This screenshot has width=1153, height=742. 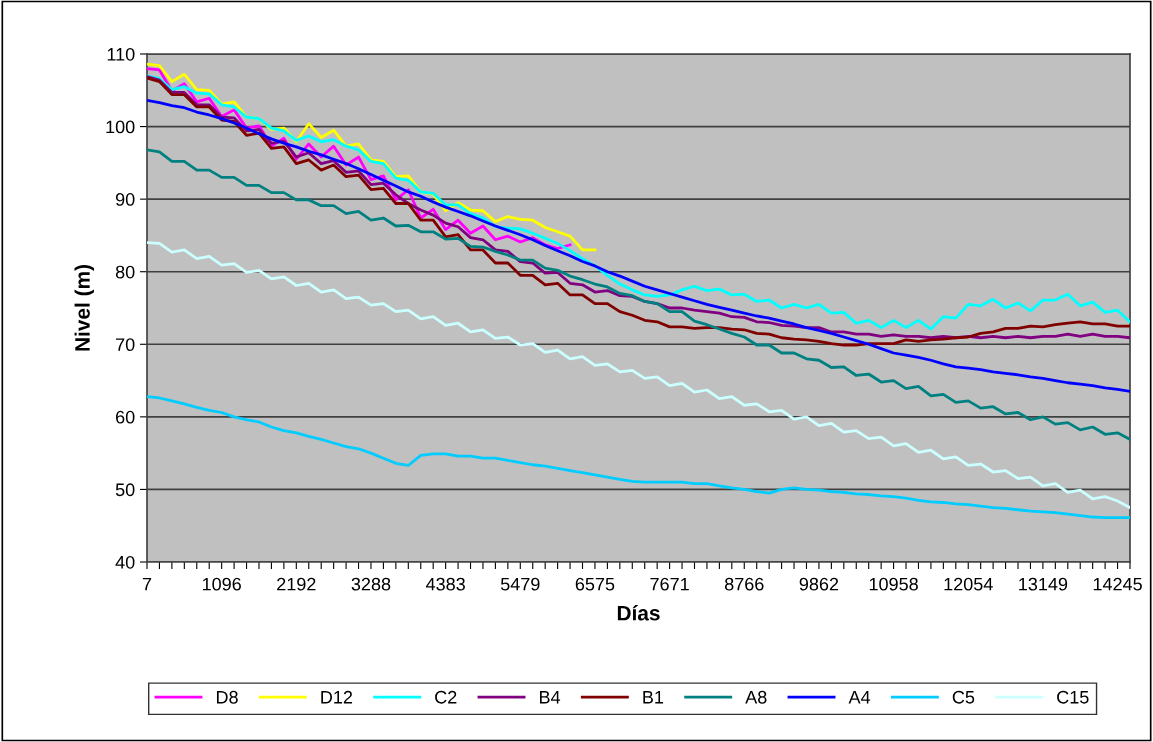 What do you see at coordinates (595, 584) in the screenshot?
I see `x-tick-label: 6575` at bounding box center [595, 584].